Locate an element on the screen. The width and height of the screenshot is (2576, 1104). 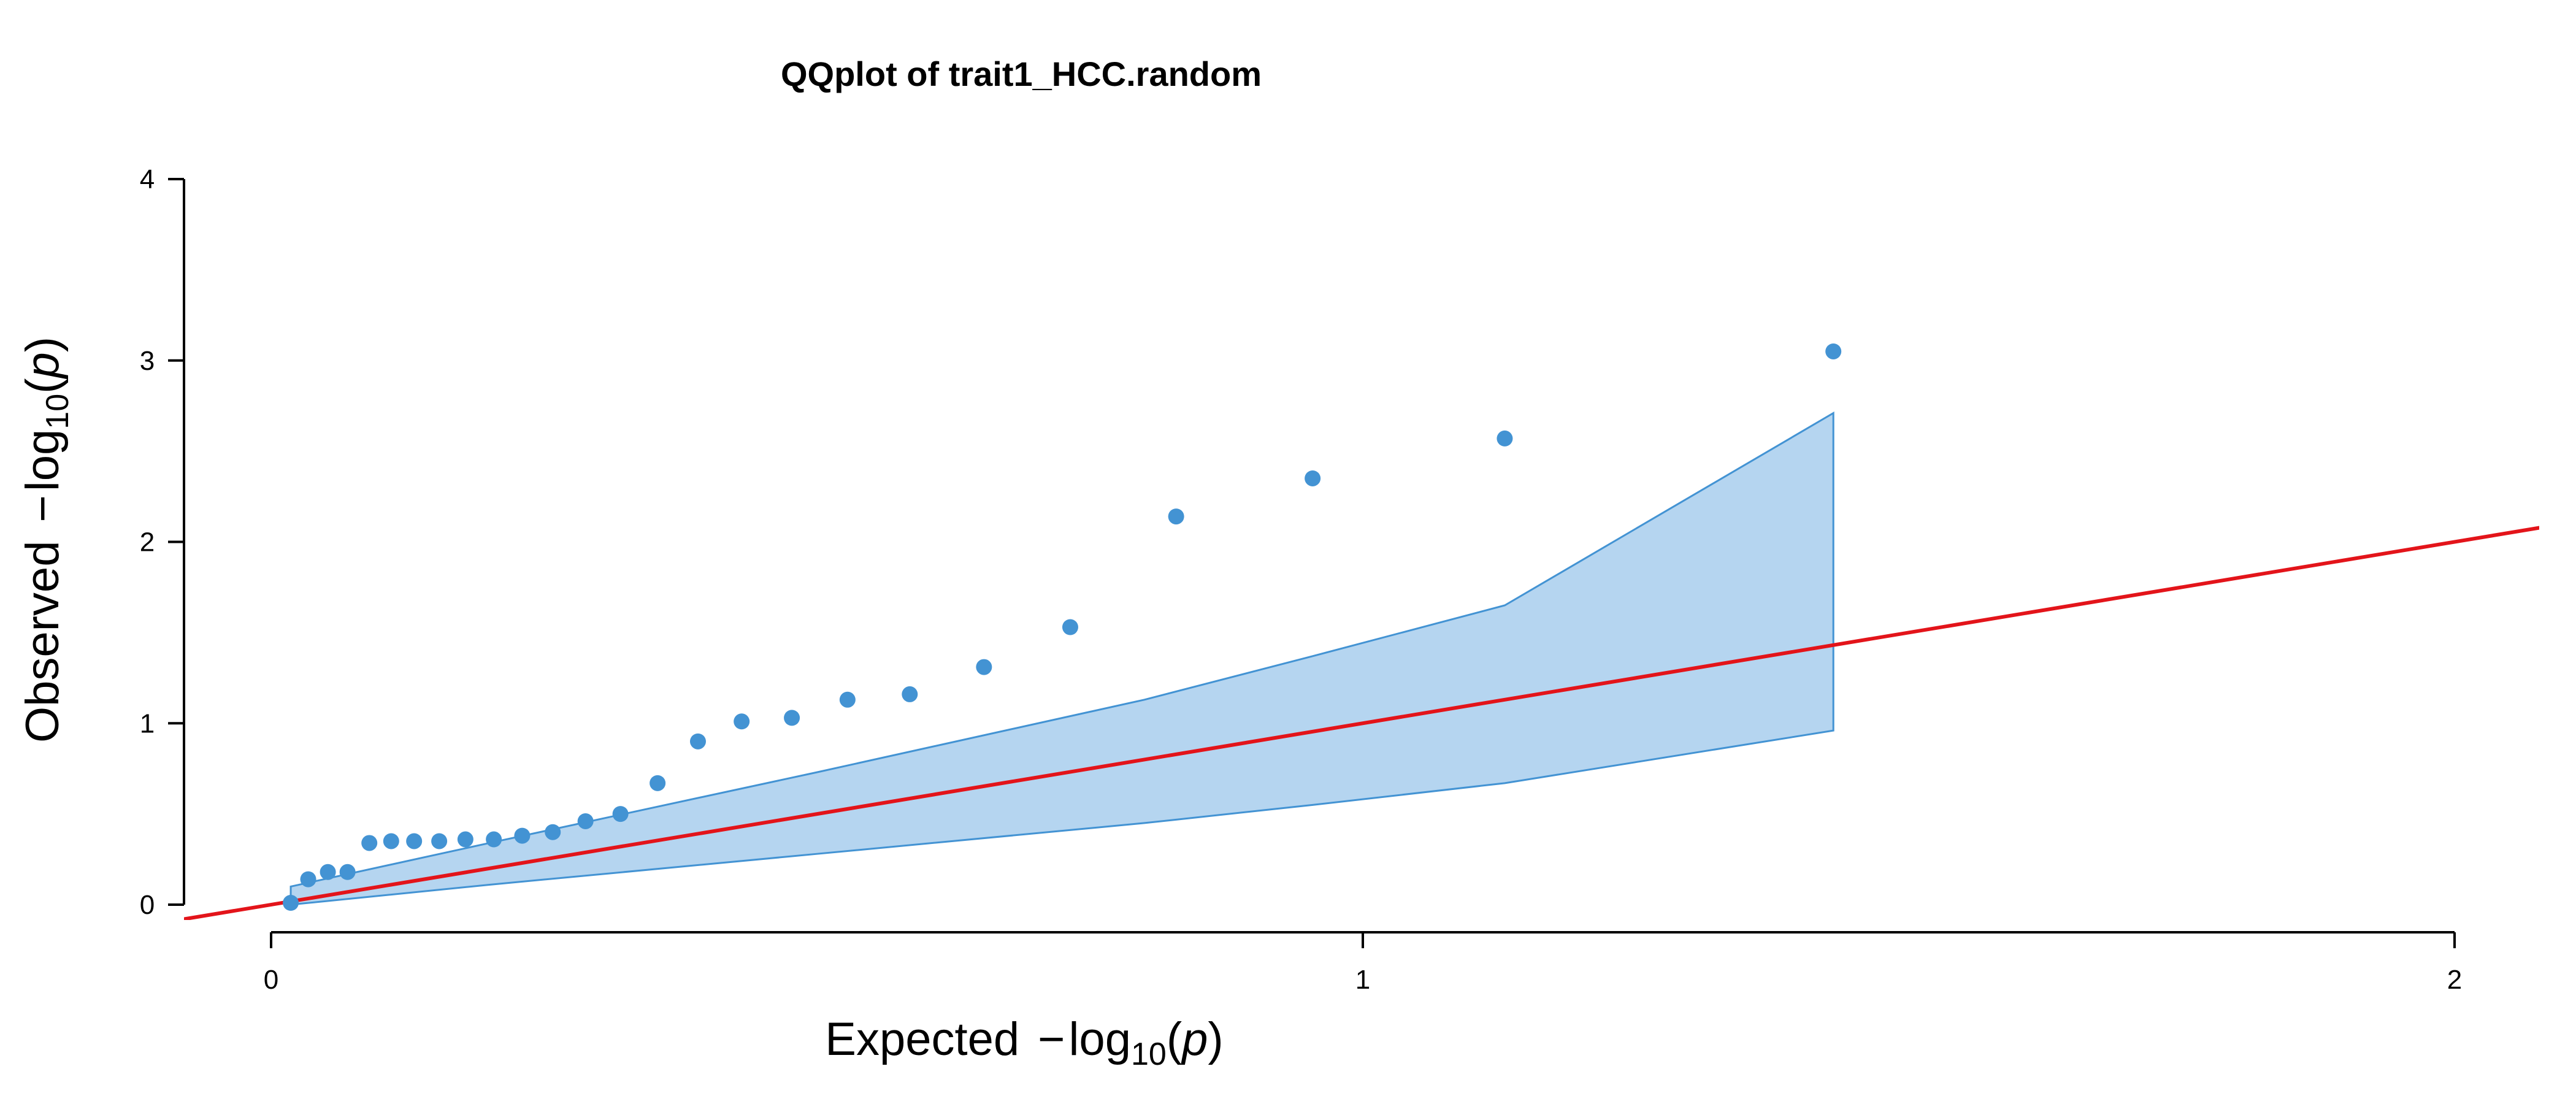
x-tick-label: 0 is located at coordinates (271, 980).